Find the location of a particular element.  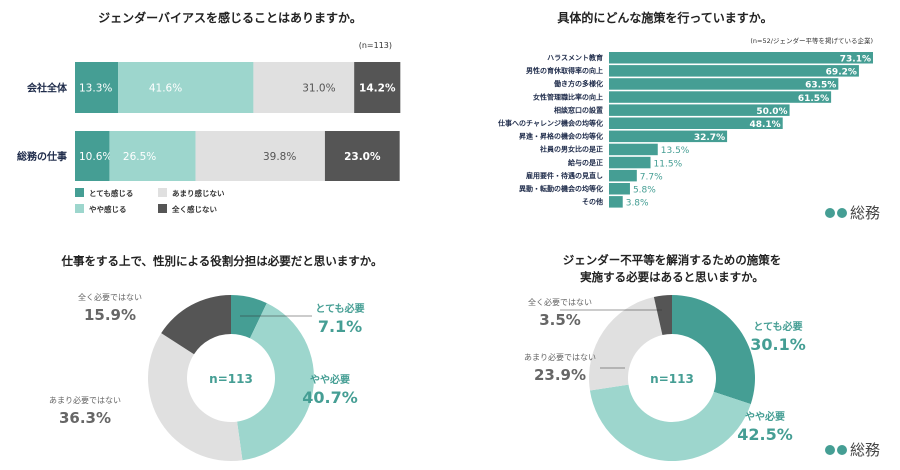

donut2-slice-value: 40.7% is located at coordinates (330, 397).